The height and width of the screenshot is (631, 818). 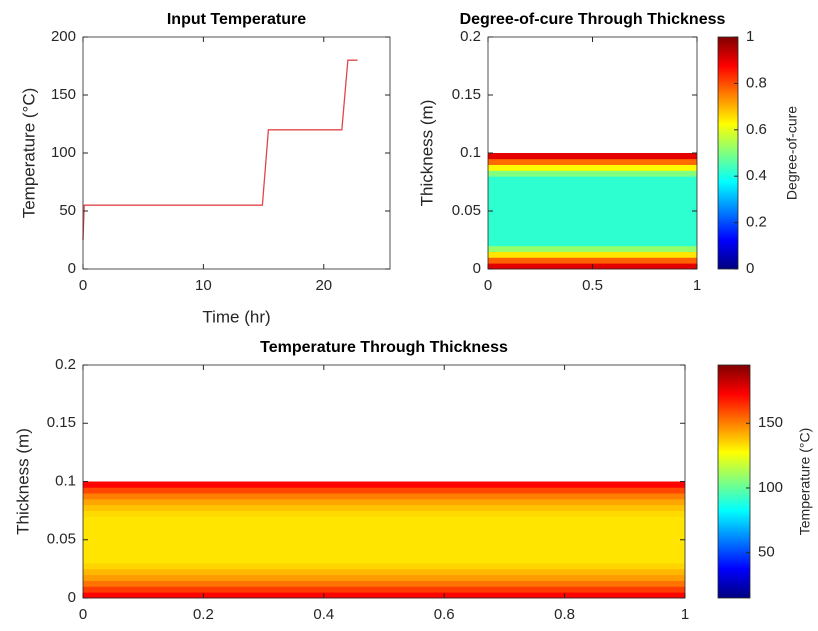 What do you see at coordinates (592, 285) in the screenshot?
I see `x-tick-label: 0.5` at bounding box center [592, 285].